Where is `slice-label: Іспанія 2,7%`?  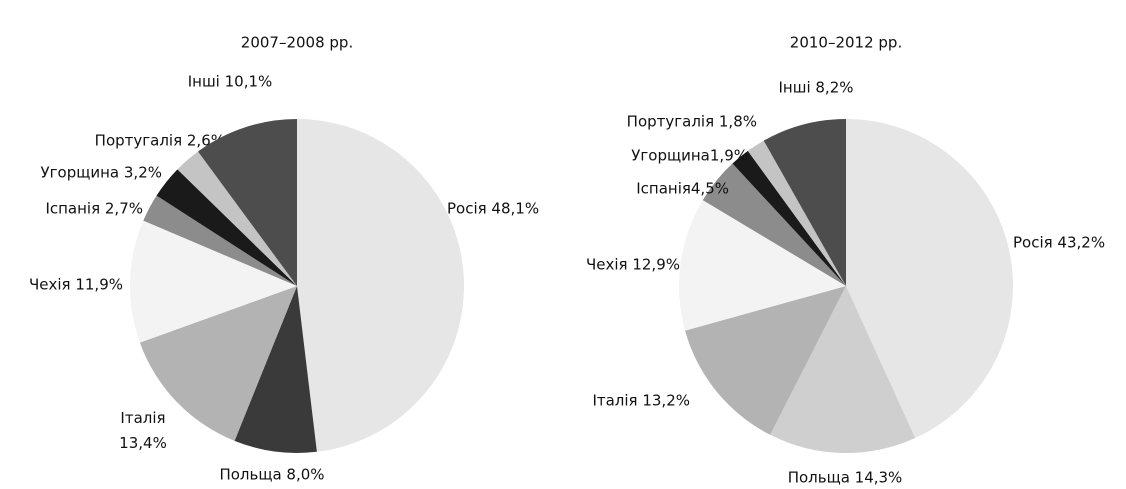 slice-label: Іспанія 2,7% is located at coordinates (94, 209).